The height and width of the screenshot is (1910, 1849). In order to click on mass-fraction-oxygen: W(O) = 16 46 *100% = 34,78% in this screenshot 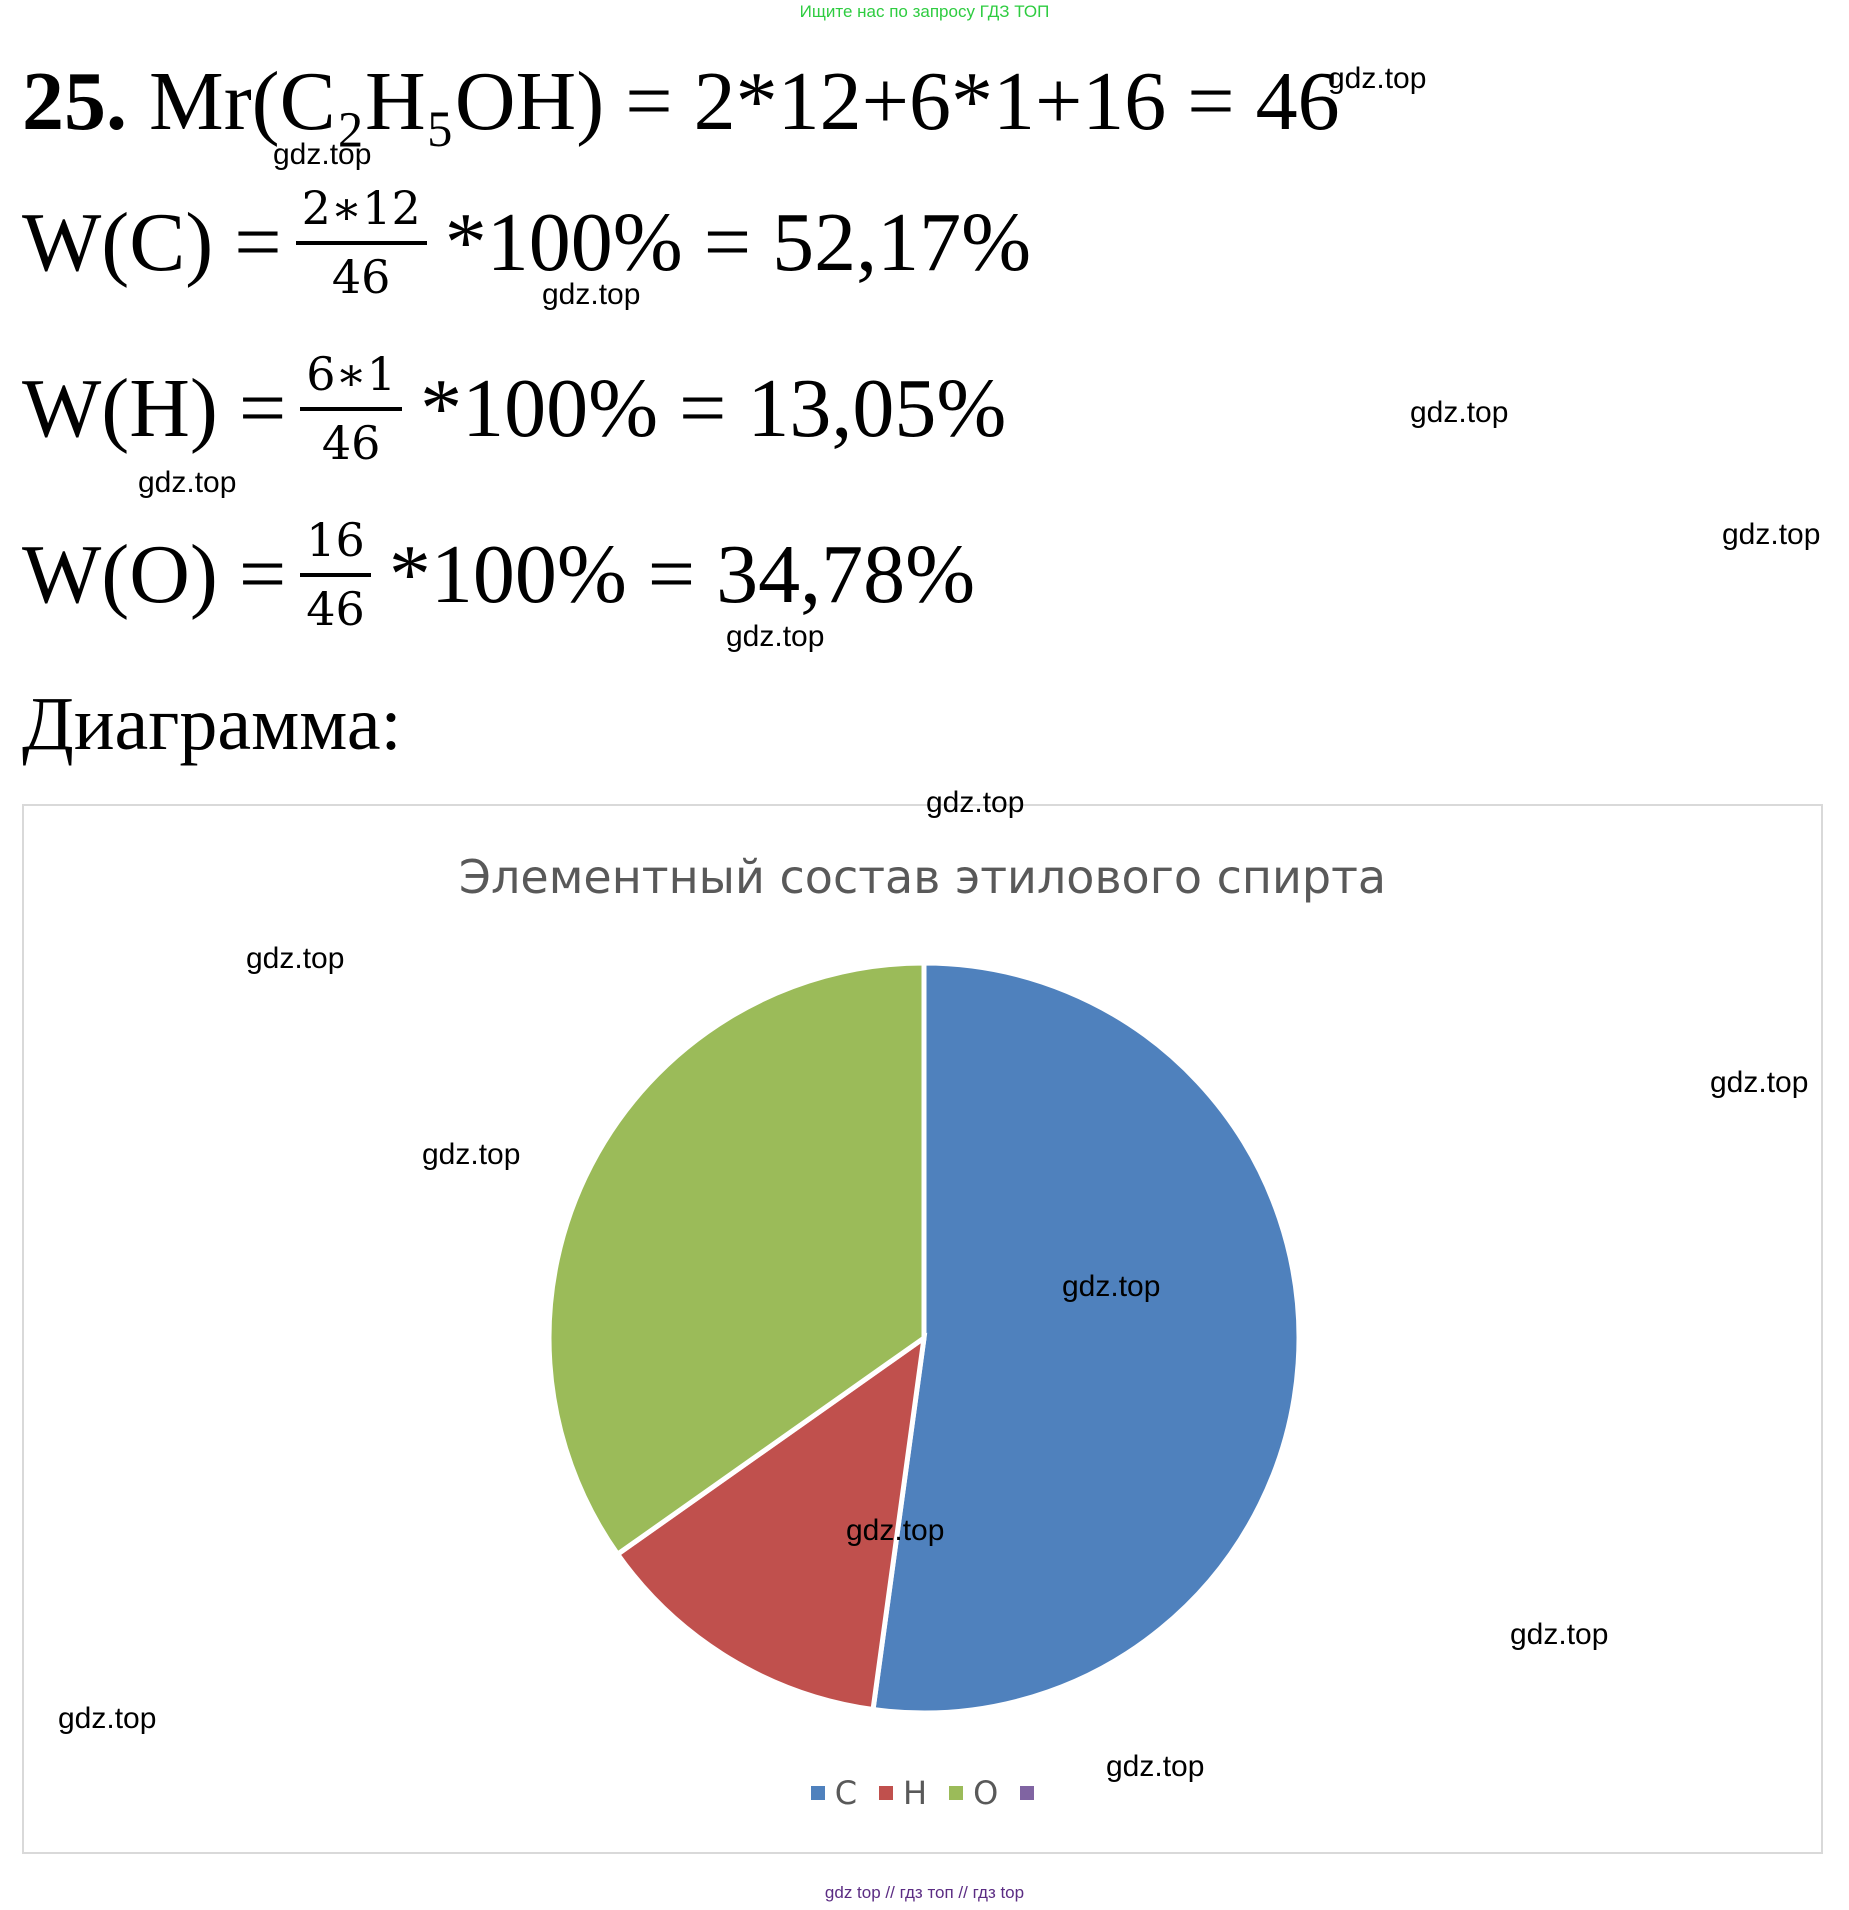, I will do `click(498, 575)`.